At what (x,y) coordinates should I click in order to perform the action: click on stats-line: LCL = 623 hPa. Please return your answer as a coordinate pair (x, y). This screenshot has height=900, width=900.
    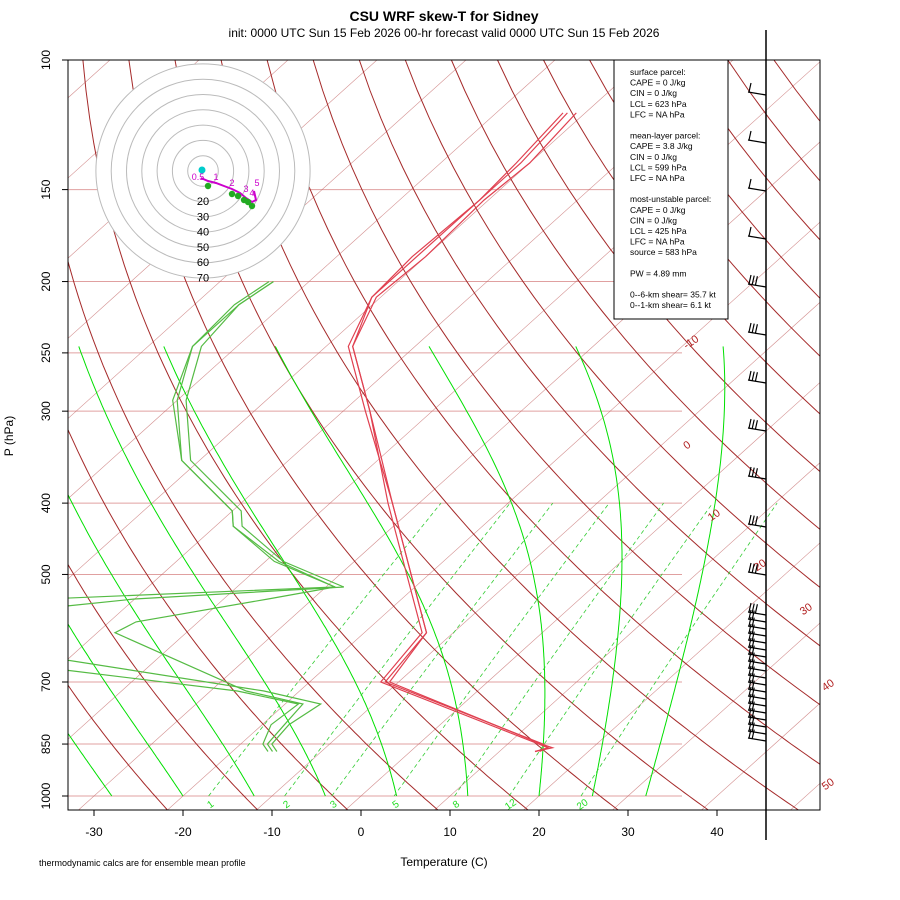
    Looking at the image, I should click on (658, 104).